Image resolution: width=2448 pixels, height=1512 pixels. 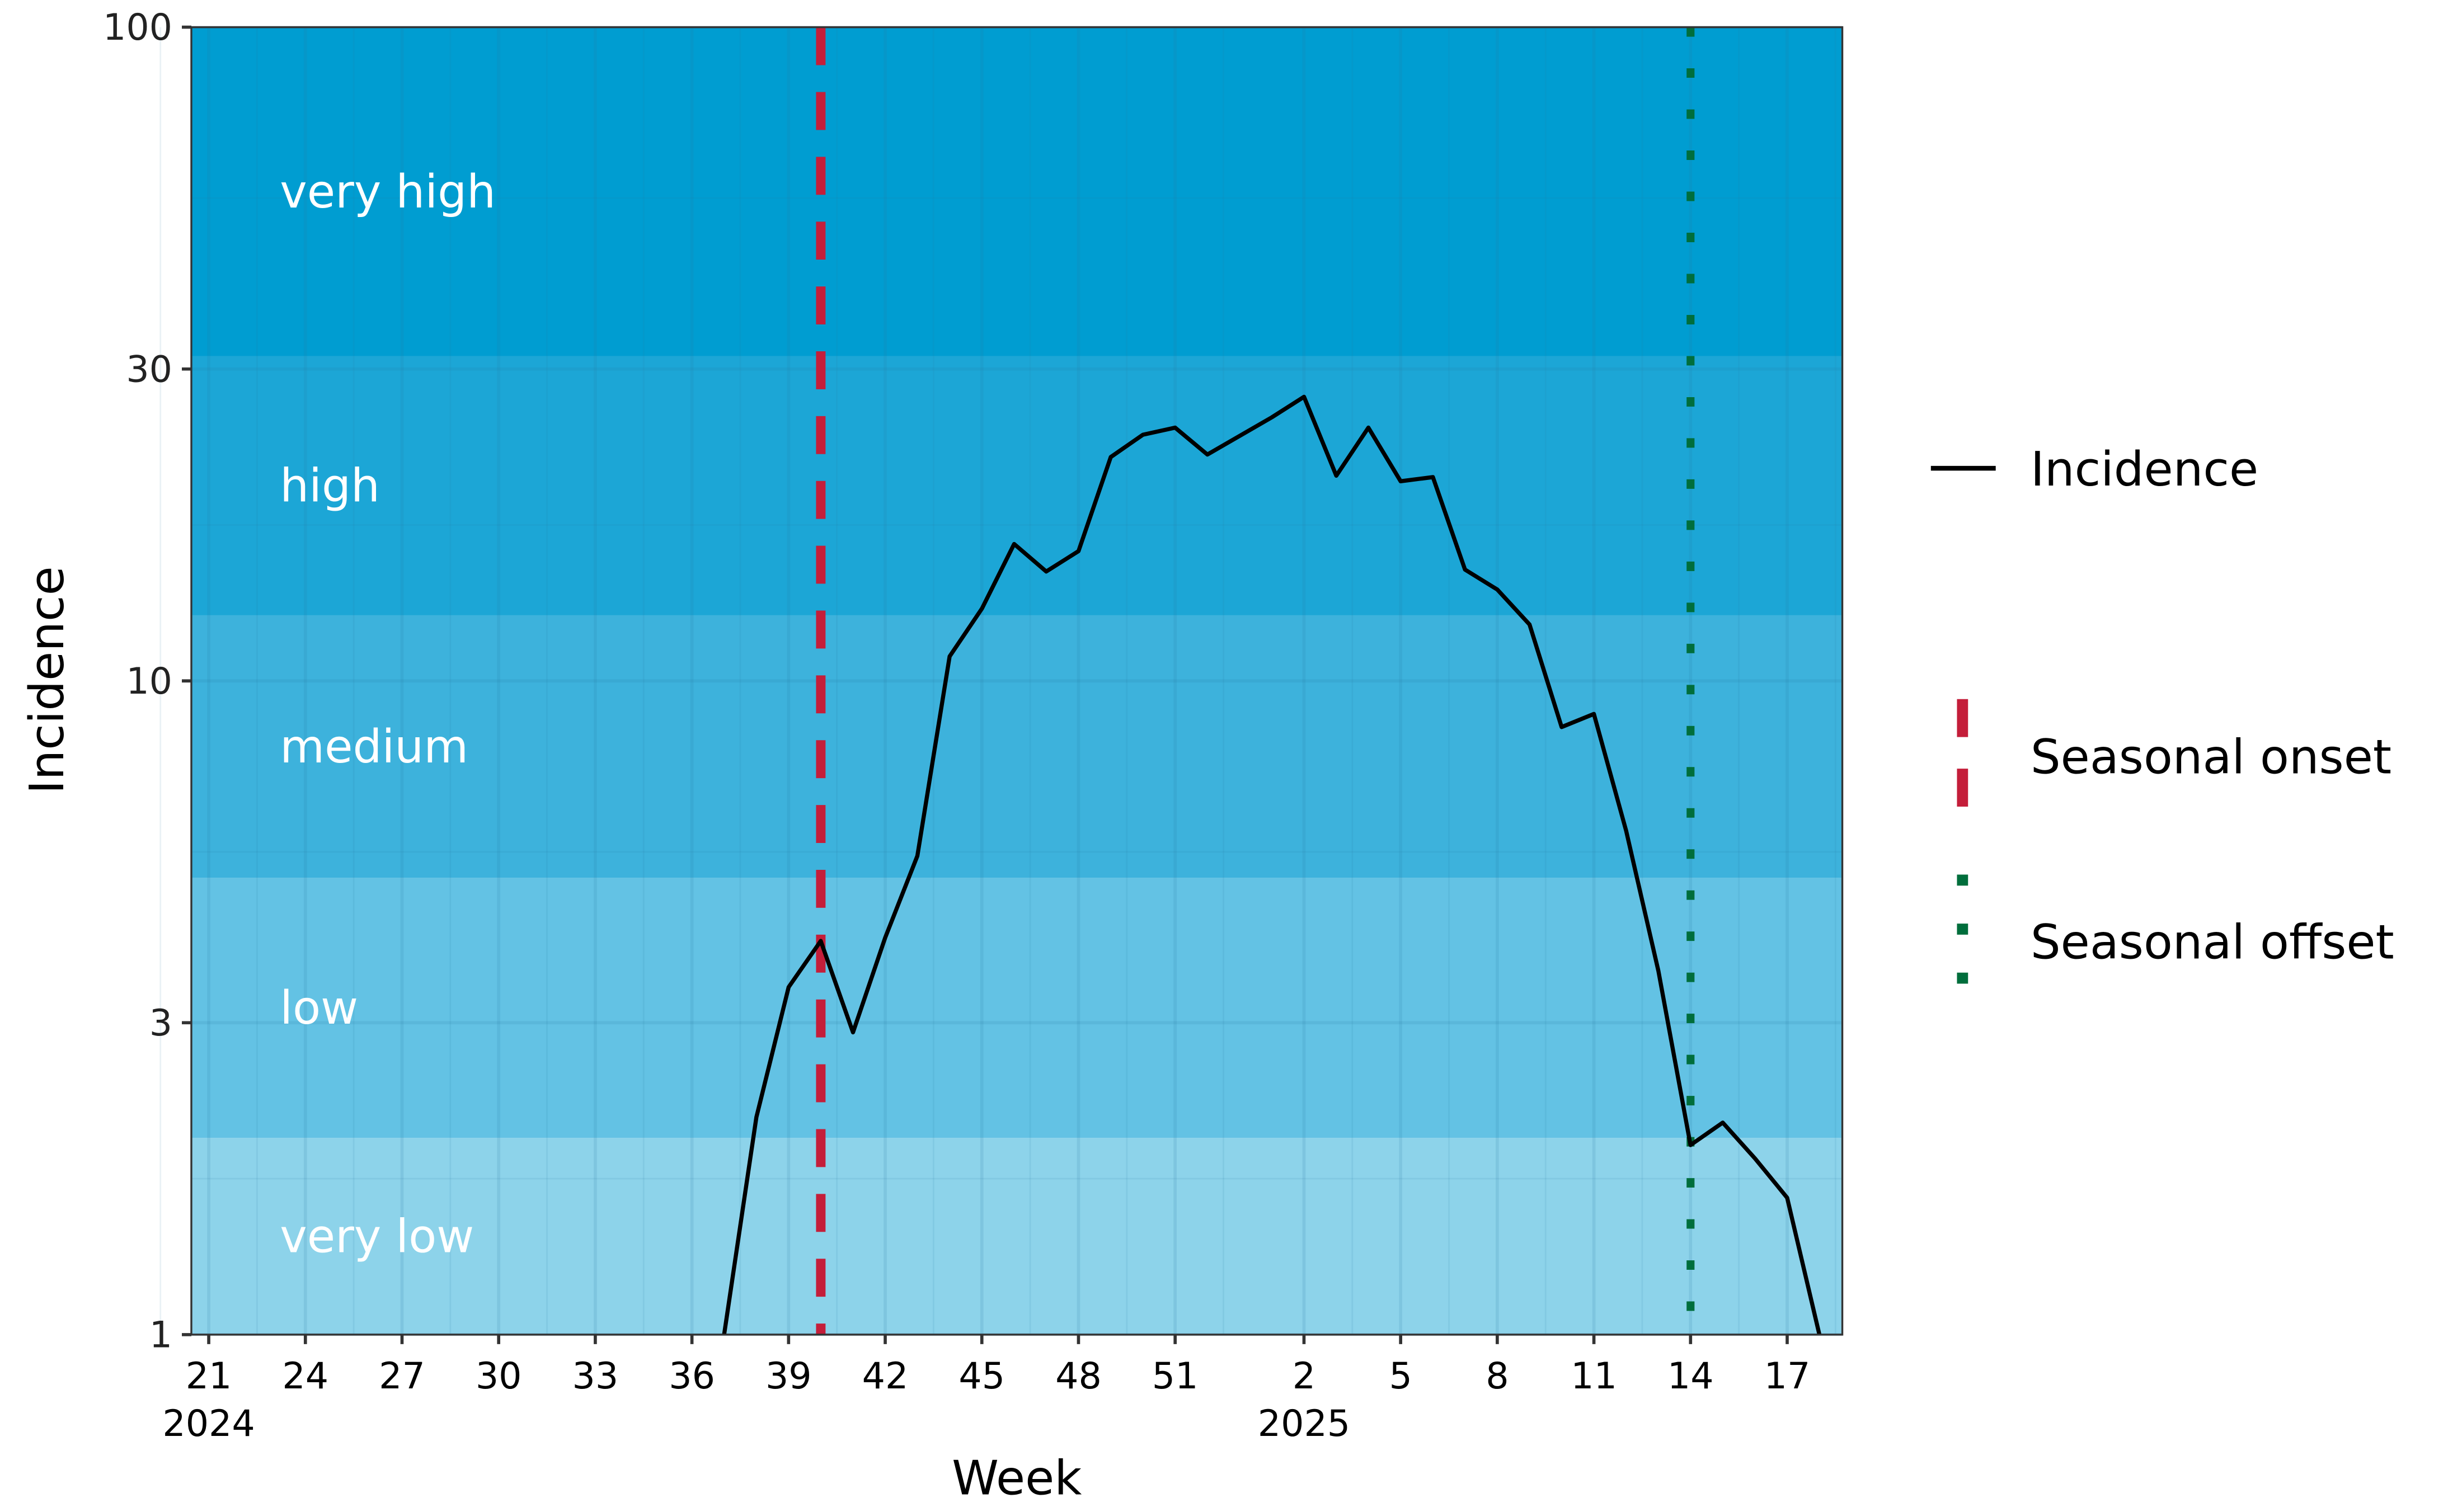 What do you see at coordinates (374, 747) in the screenshot?
I see `band-label-medium: medium` at bounding box center [374, 747].